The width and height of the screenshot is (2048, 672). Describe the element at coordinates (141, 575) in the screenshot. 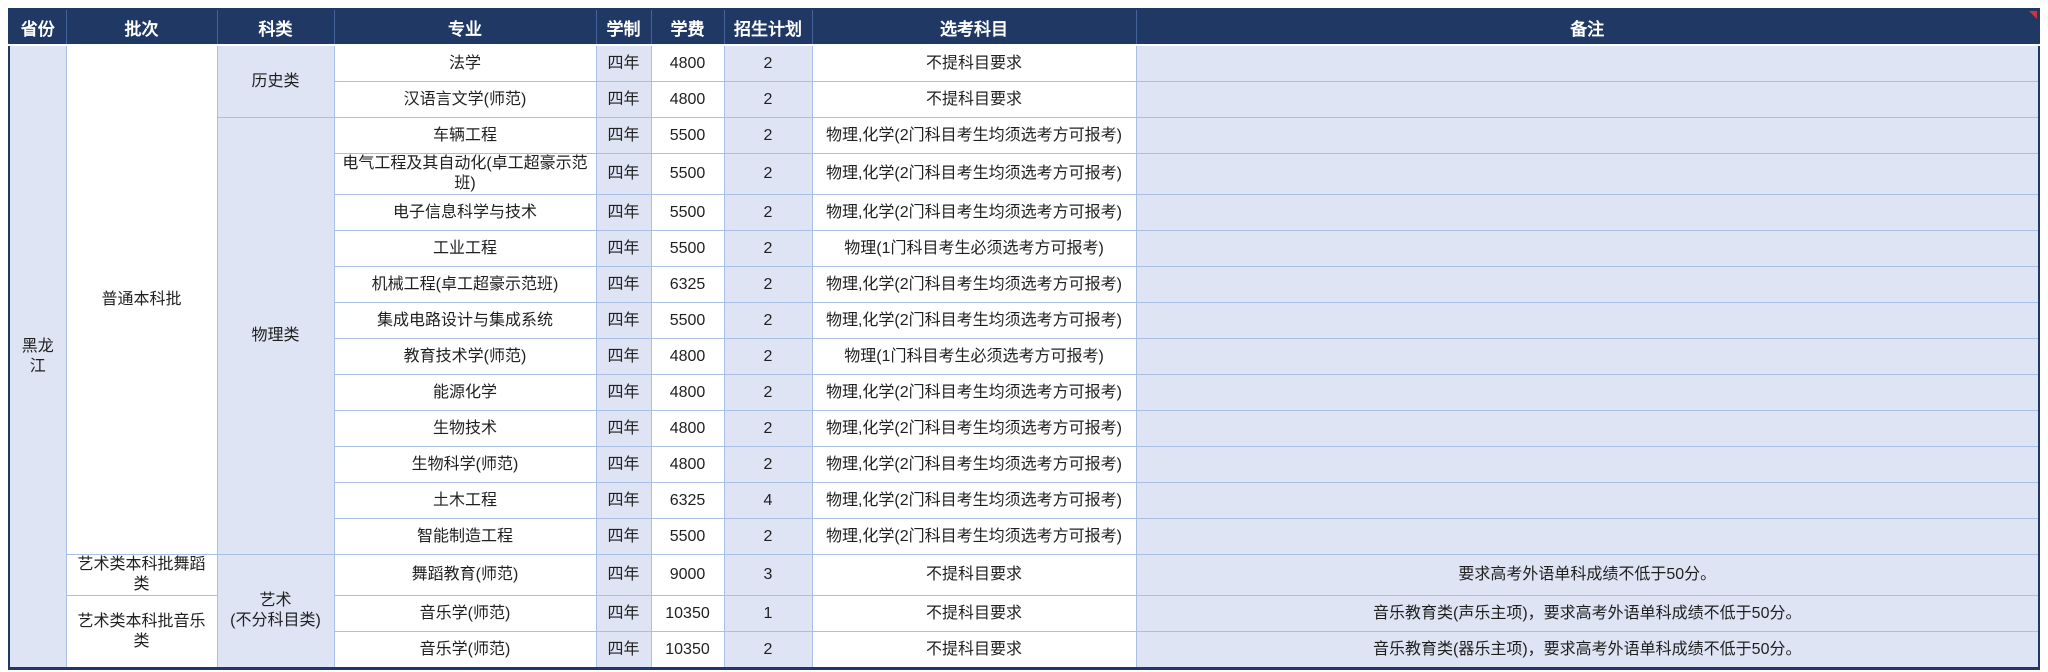

I see `cell-batch: 艺术类本科批舞蹈类` at that location.